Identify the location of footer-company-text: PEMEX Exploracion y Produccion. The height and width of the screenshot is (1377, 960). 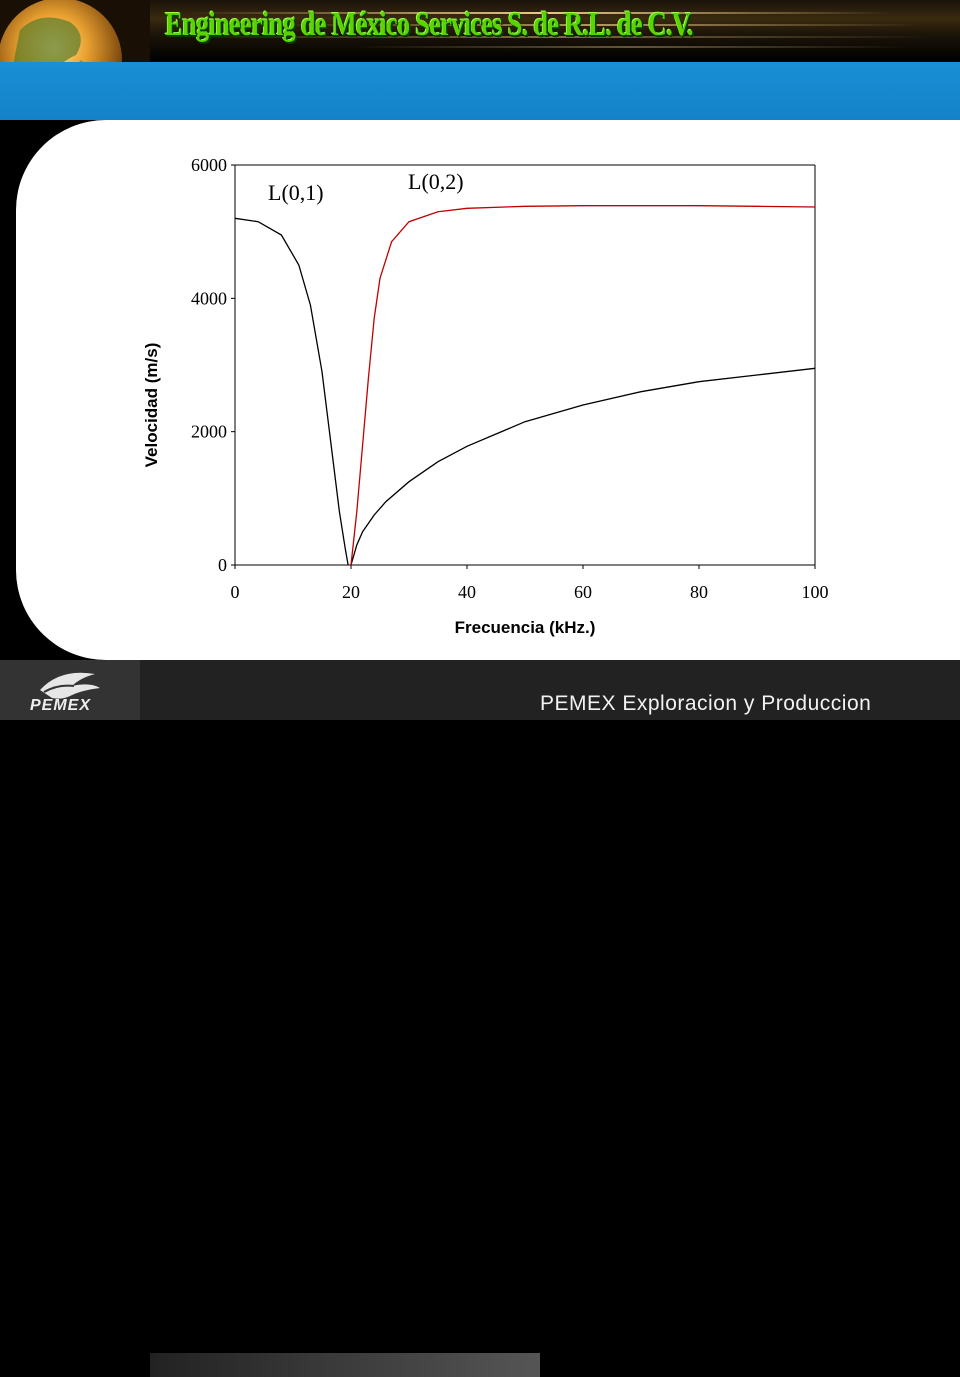
(706, 703).